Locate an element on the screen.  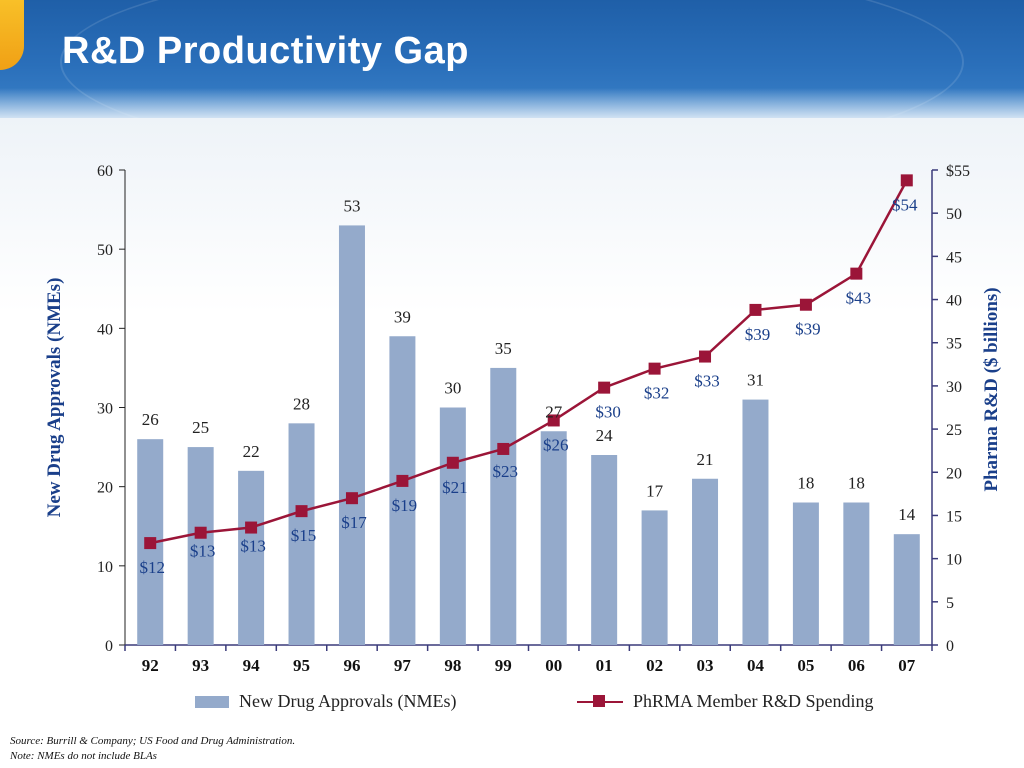
x-axis-tick-label: 97 is located at coordinates (403, 665).